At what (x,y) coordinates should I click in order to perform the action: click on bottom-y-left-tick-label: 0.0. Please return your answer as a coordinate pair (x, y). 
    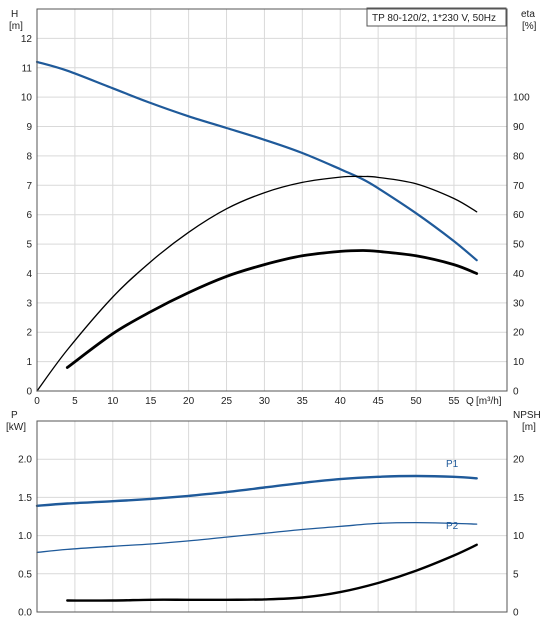
    Looking at the image, I should click on (25, 613).